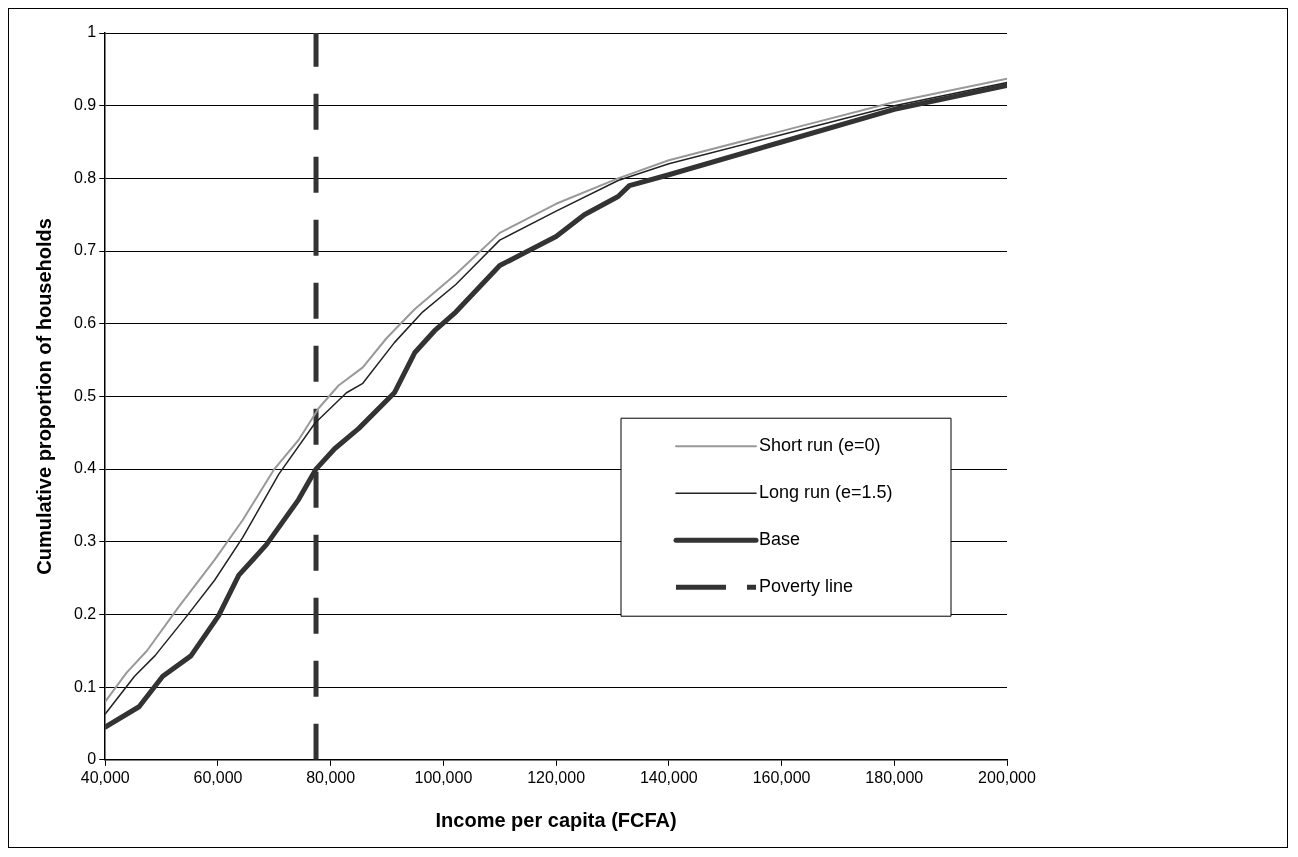 The width and height of the screenshot is (1298, 857). I want to click on x-tick-label: 40,000, so click(105, 777).